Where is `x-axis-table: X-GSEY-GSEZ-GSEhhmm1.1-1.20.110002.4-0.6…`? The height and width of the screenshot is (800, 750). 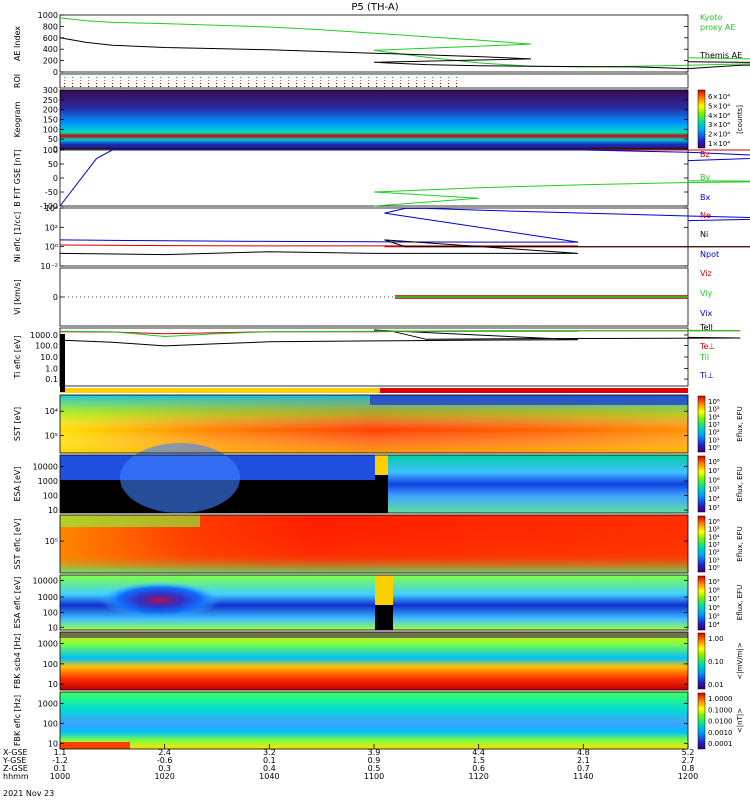
x-axis-table: X-GSEY-GSEZ-GSEhhmm1.1-1.20.110002.4-0.6… is located at coordinates (350, 762).